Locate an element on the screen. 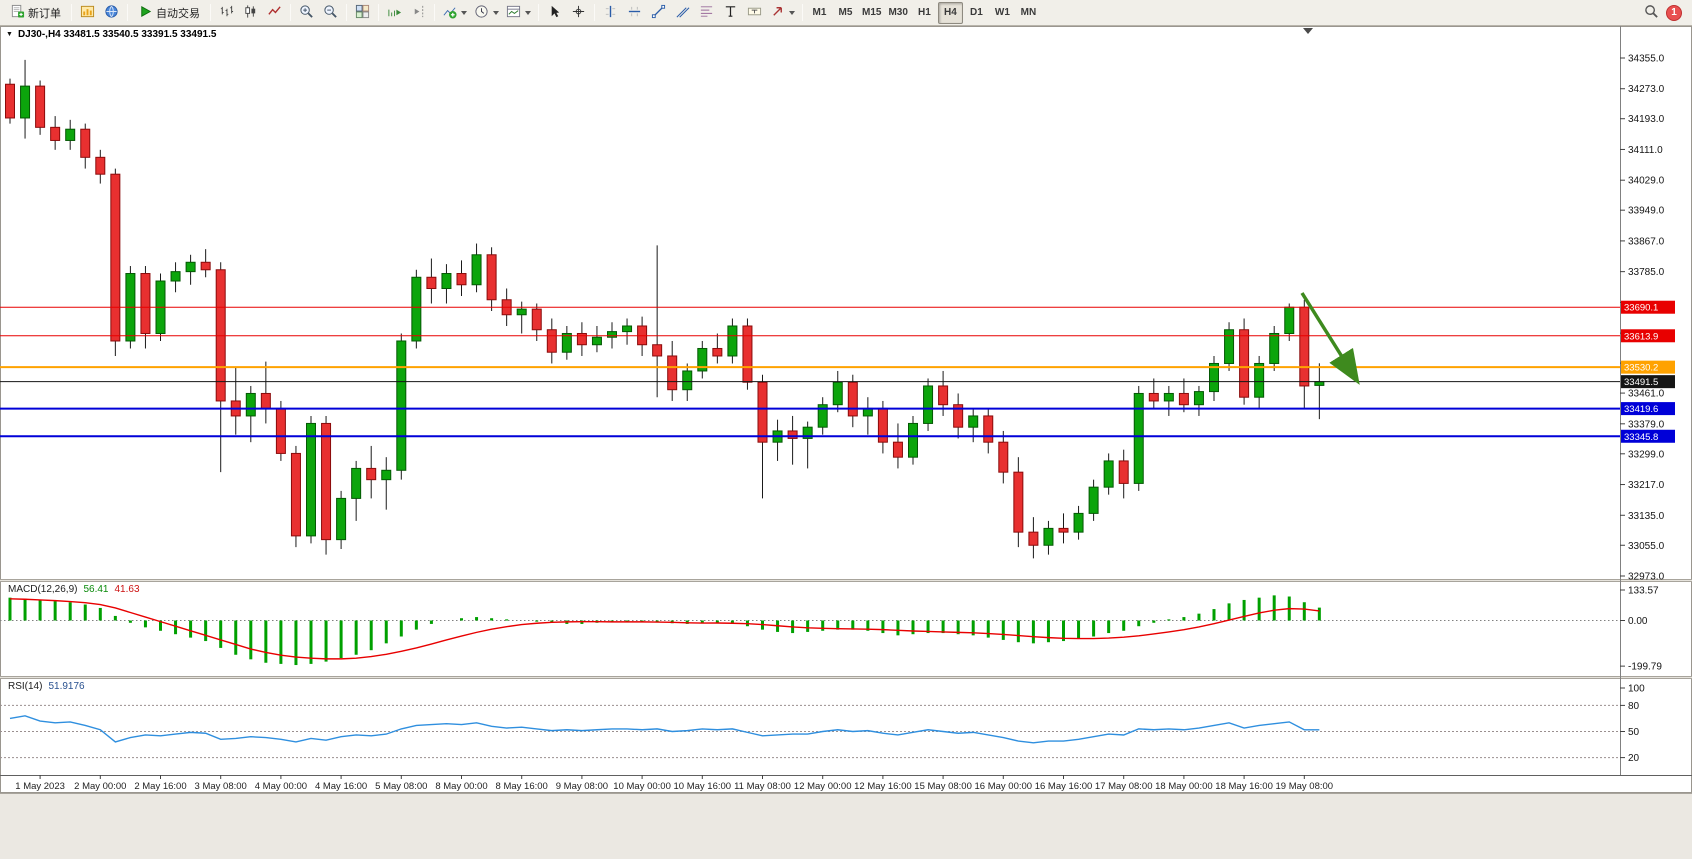 This screenshot has height=859, width=1692. svg-text: 19 May 08:00 is located at coordinates (1305, 786).